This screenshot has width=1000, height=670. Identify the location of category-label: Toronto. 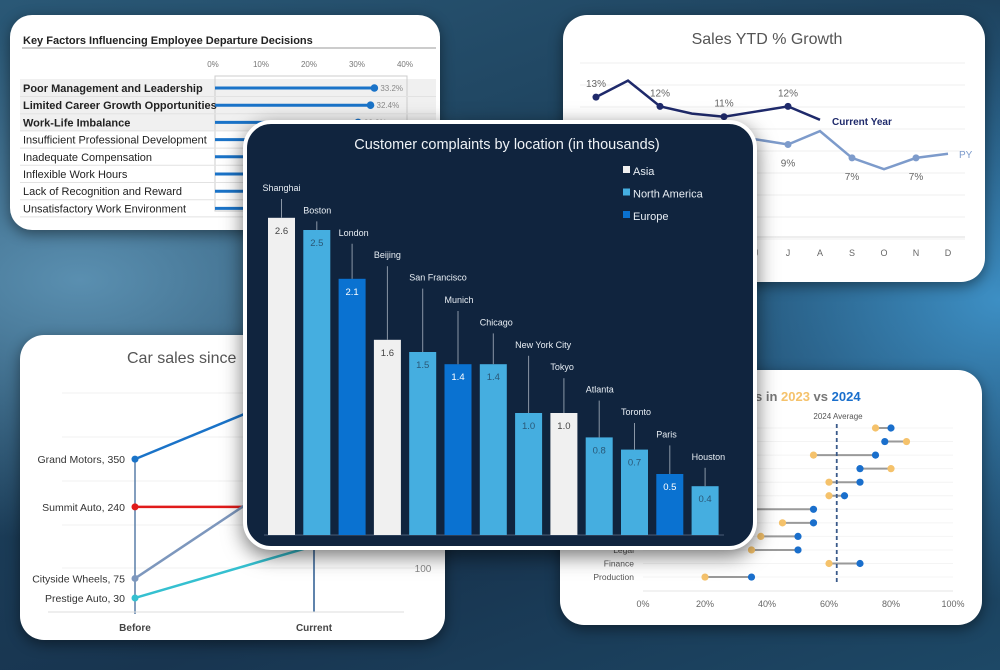
(636, 412).